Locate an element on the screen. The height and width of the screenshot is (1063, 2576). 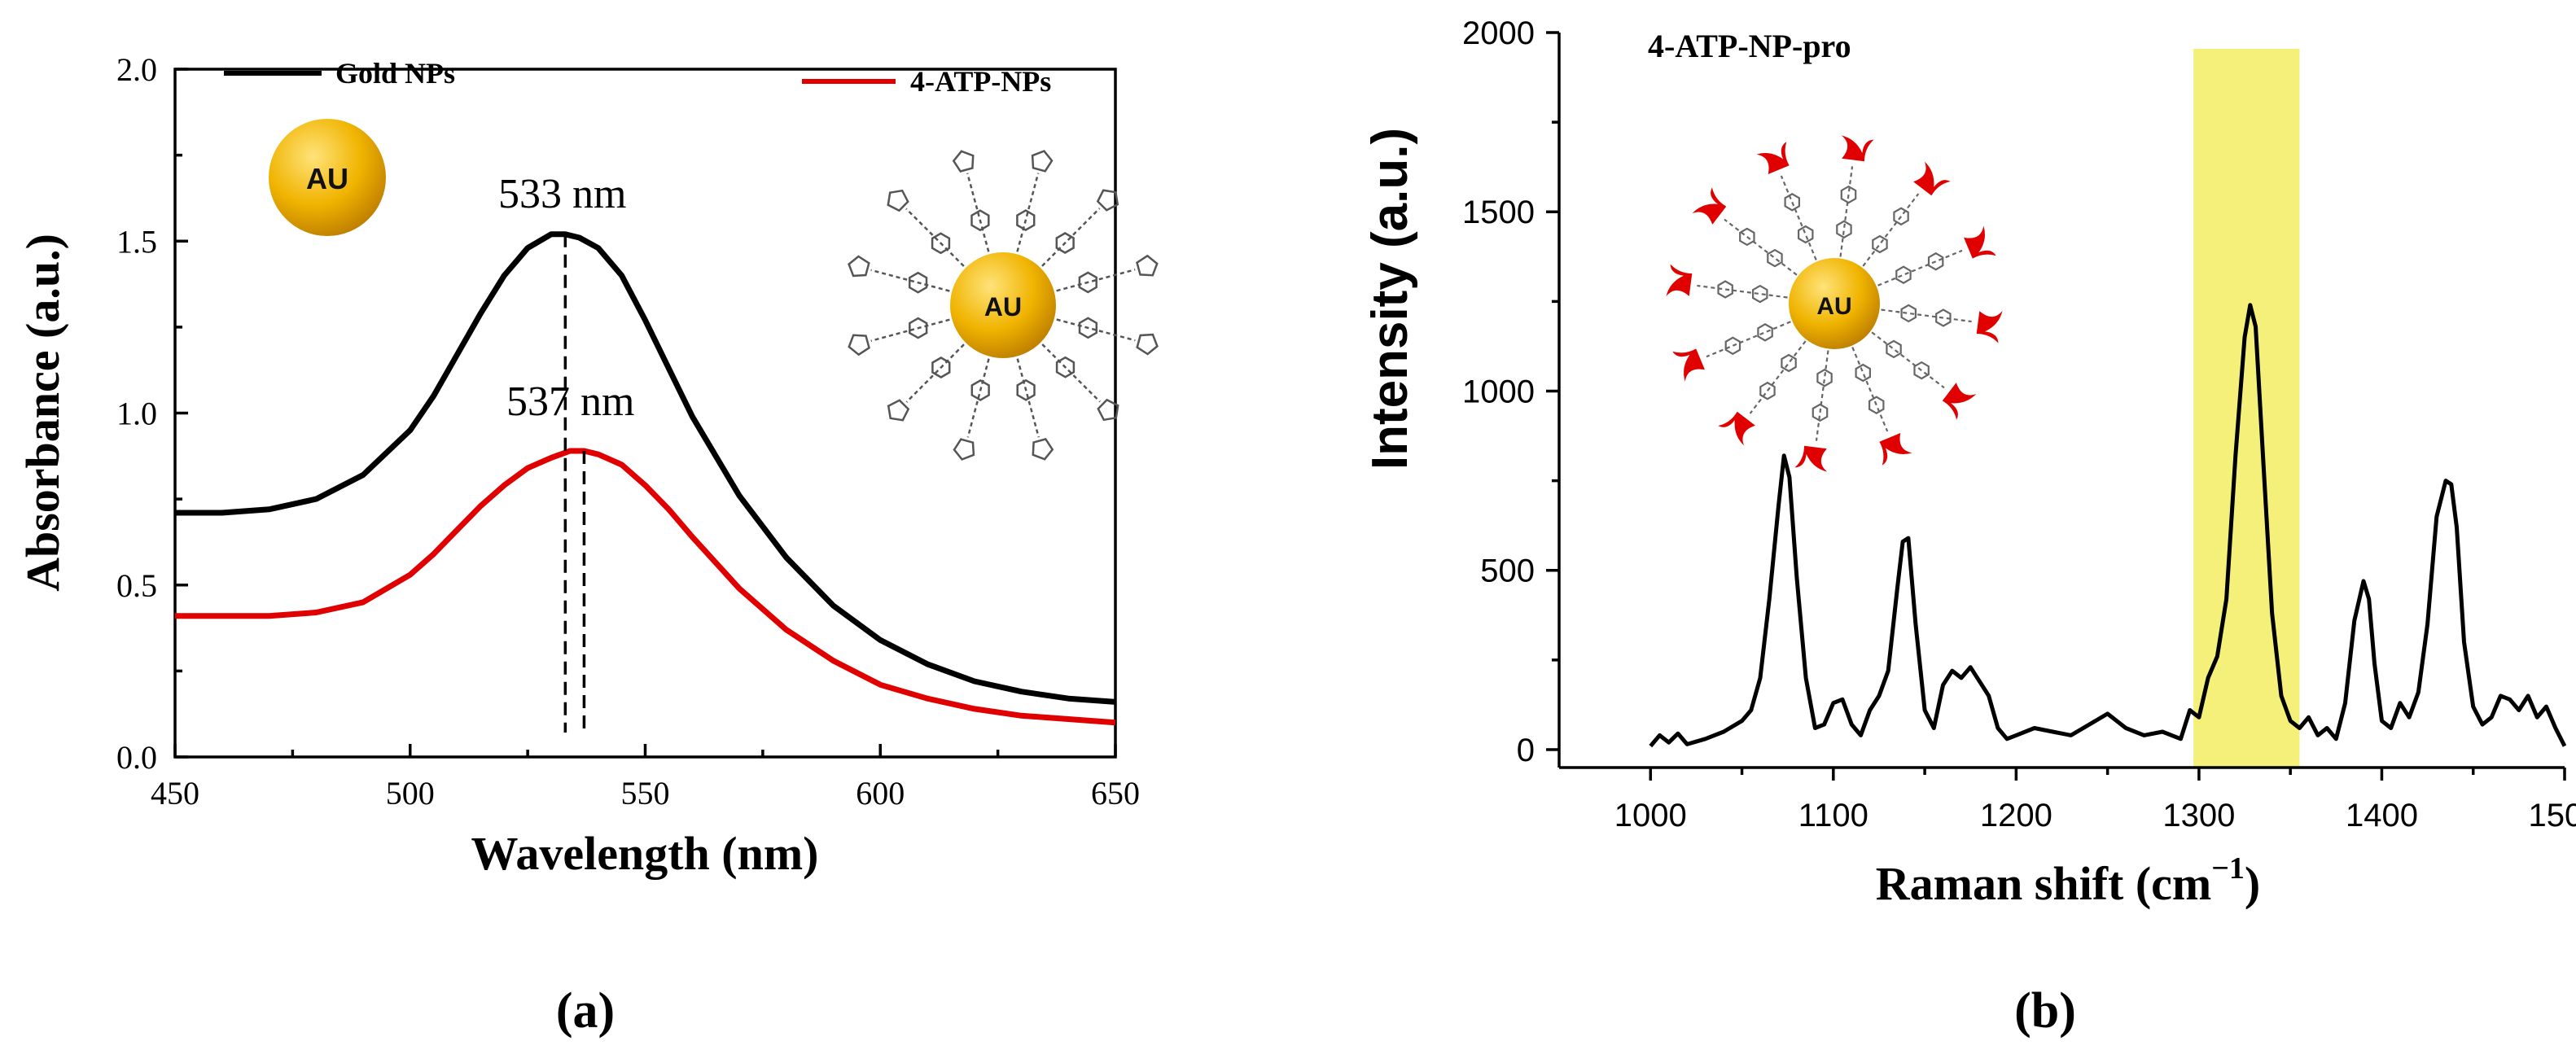
y-tick-label: 0.5 is located at coordinates (136, 586).